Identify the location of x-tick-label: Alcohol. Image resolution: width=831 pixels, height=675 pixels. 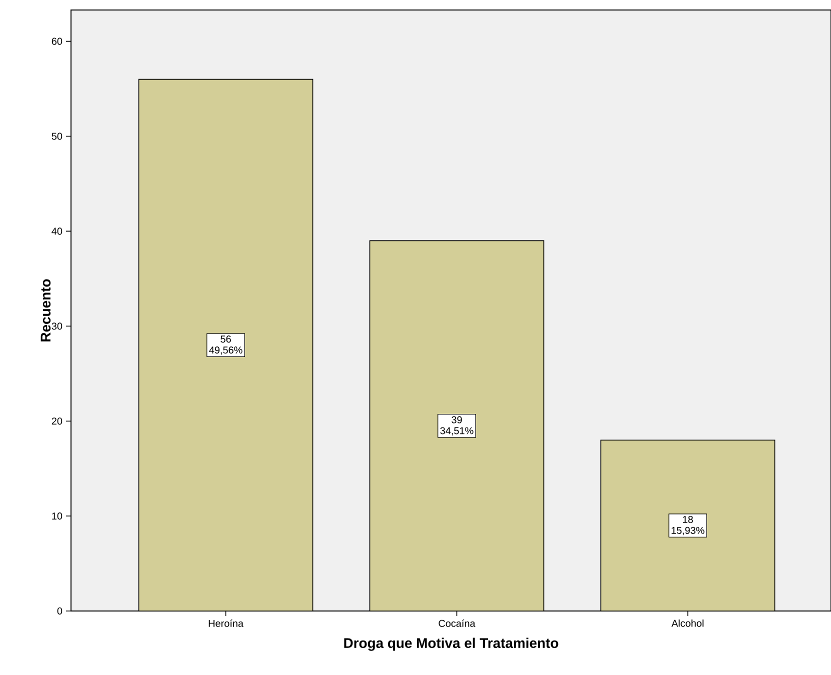
(687, 623).